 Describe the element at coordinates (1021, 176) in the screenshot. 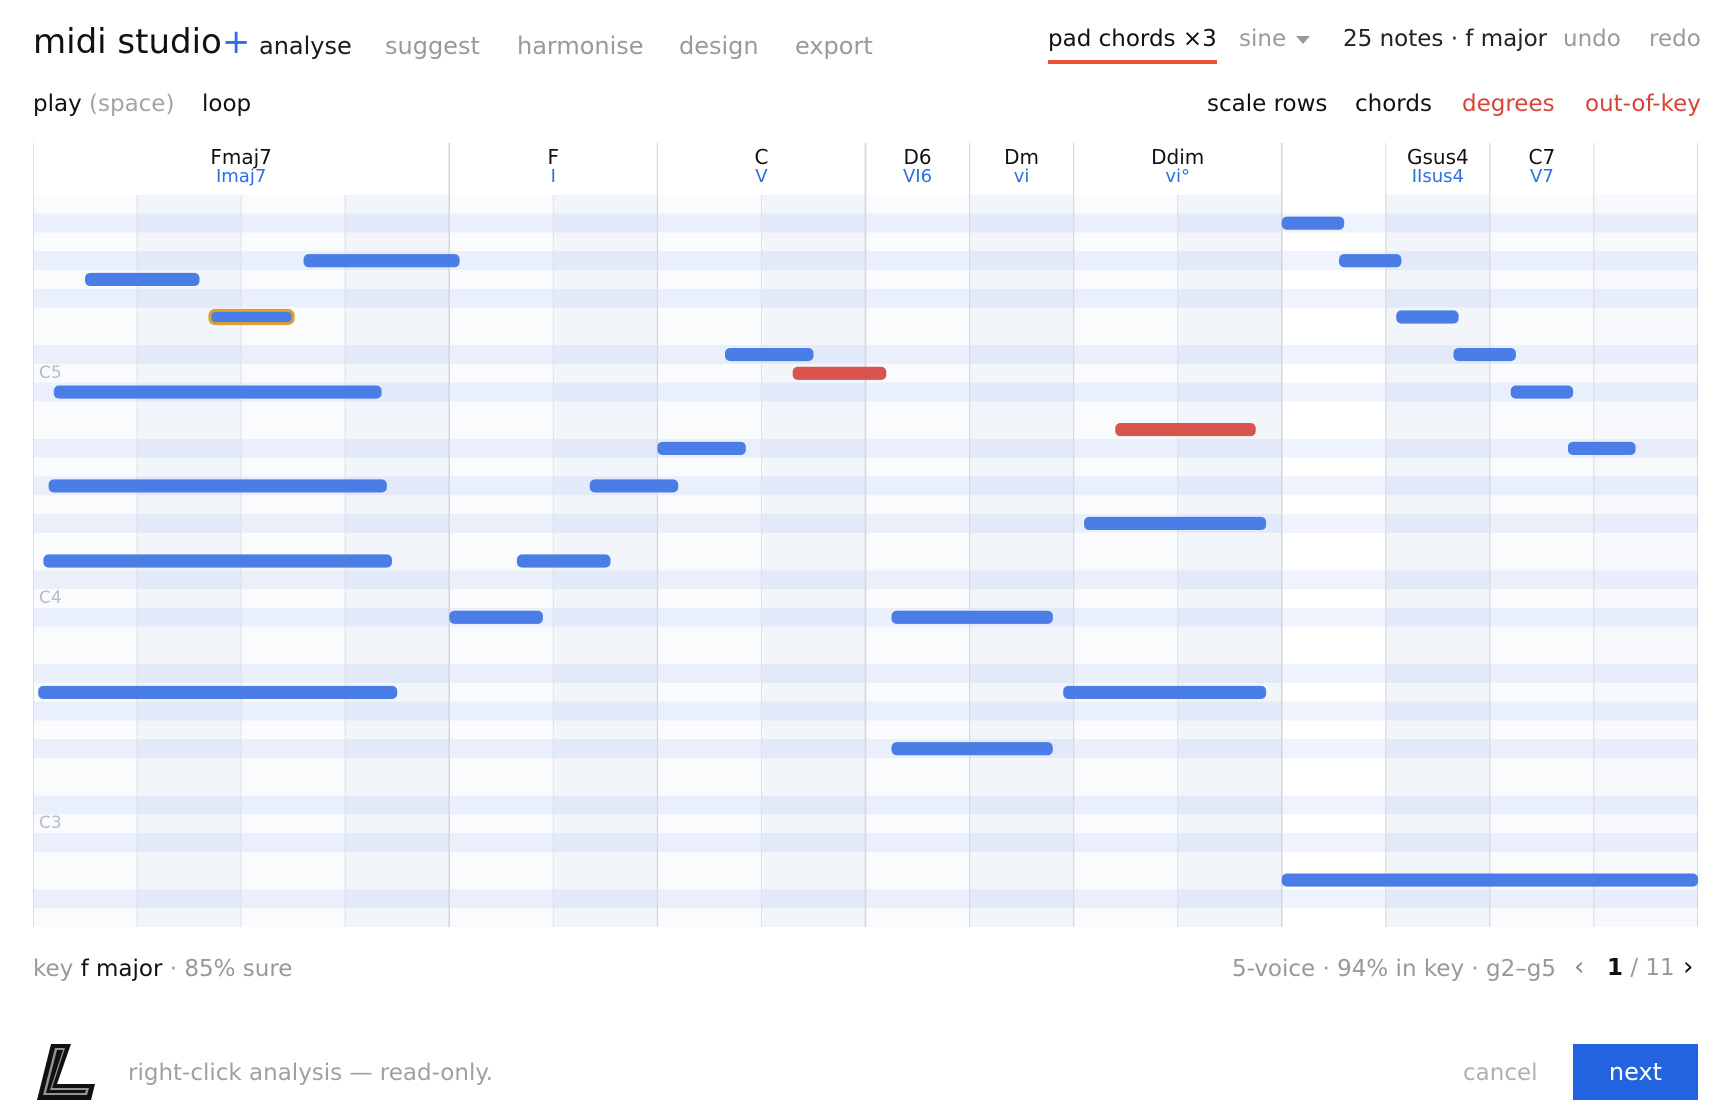

I see `chord-degree: vi` at that location.